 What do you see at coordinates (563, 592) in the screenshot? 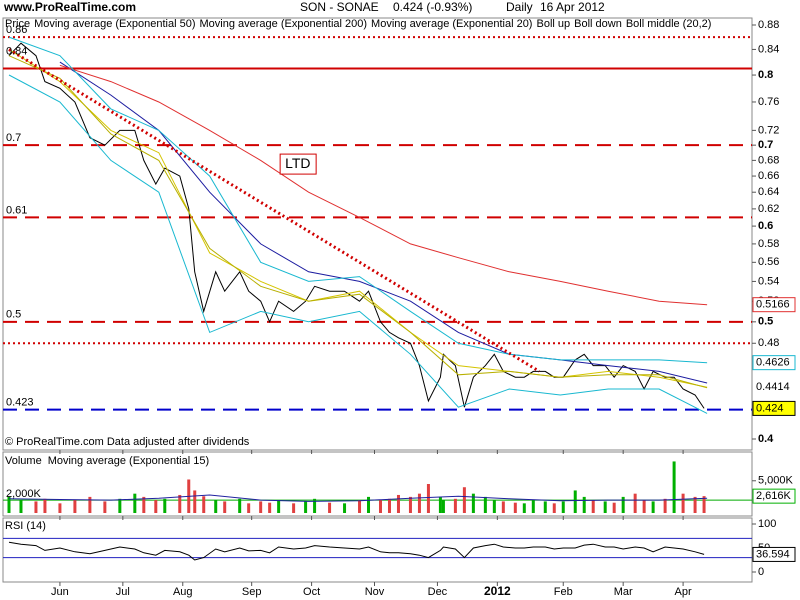
I see `x-tick-label: Feb` at bounding box center [563, 592].